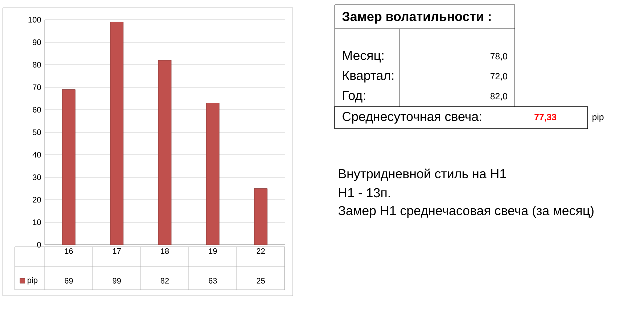  What do you see at coordinates (499, 97) in the screenshot?
I see `text: 82,0` at bounding box center [499, 97].